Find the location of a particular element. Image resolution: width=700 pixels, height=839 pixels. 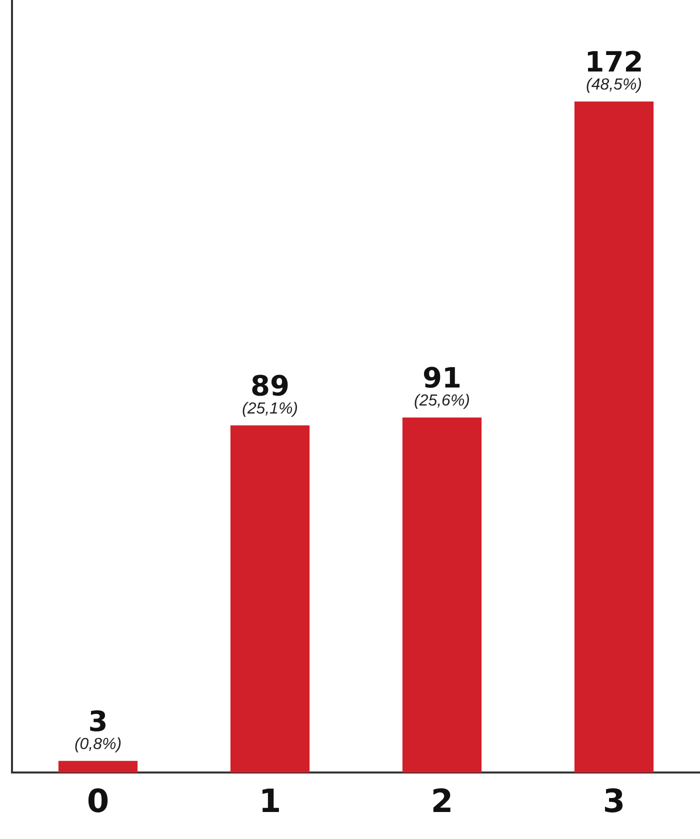

x-tick-label: 2 is located at coordinates (442, 801).